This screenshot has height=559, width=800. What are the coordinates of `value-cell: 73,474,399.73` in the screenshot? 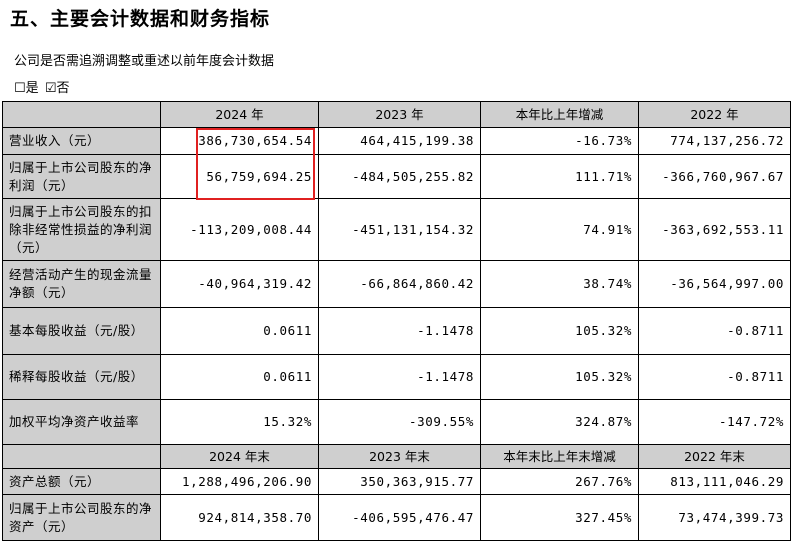 It's located at (714, 517).